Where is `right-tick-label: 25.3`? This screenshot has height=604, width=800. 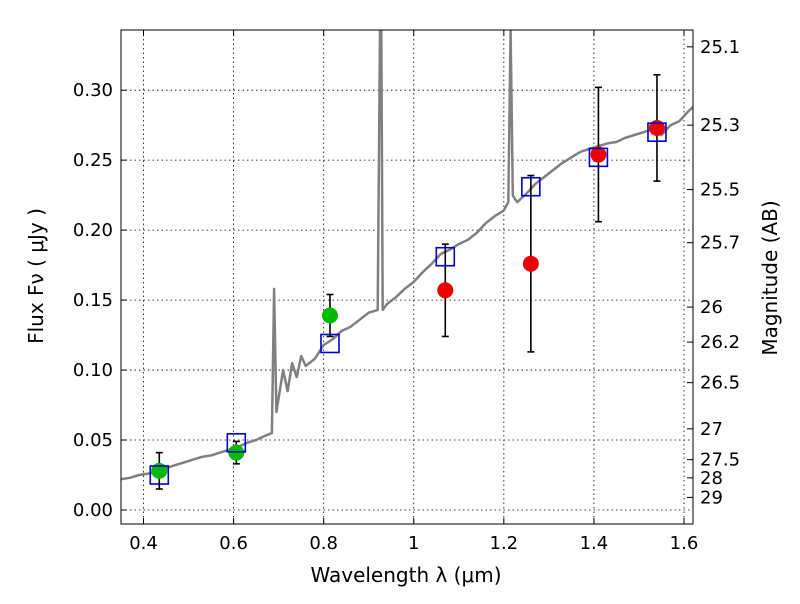 right-tick-label: 25.3 is located at coordinates (720, 125).